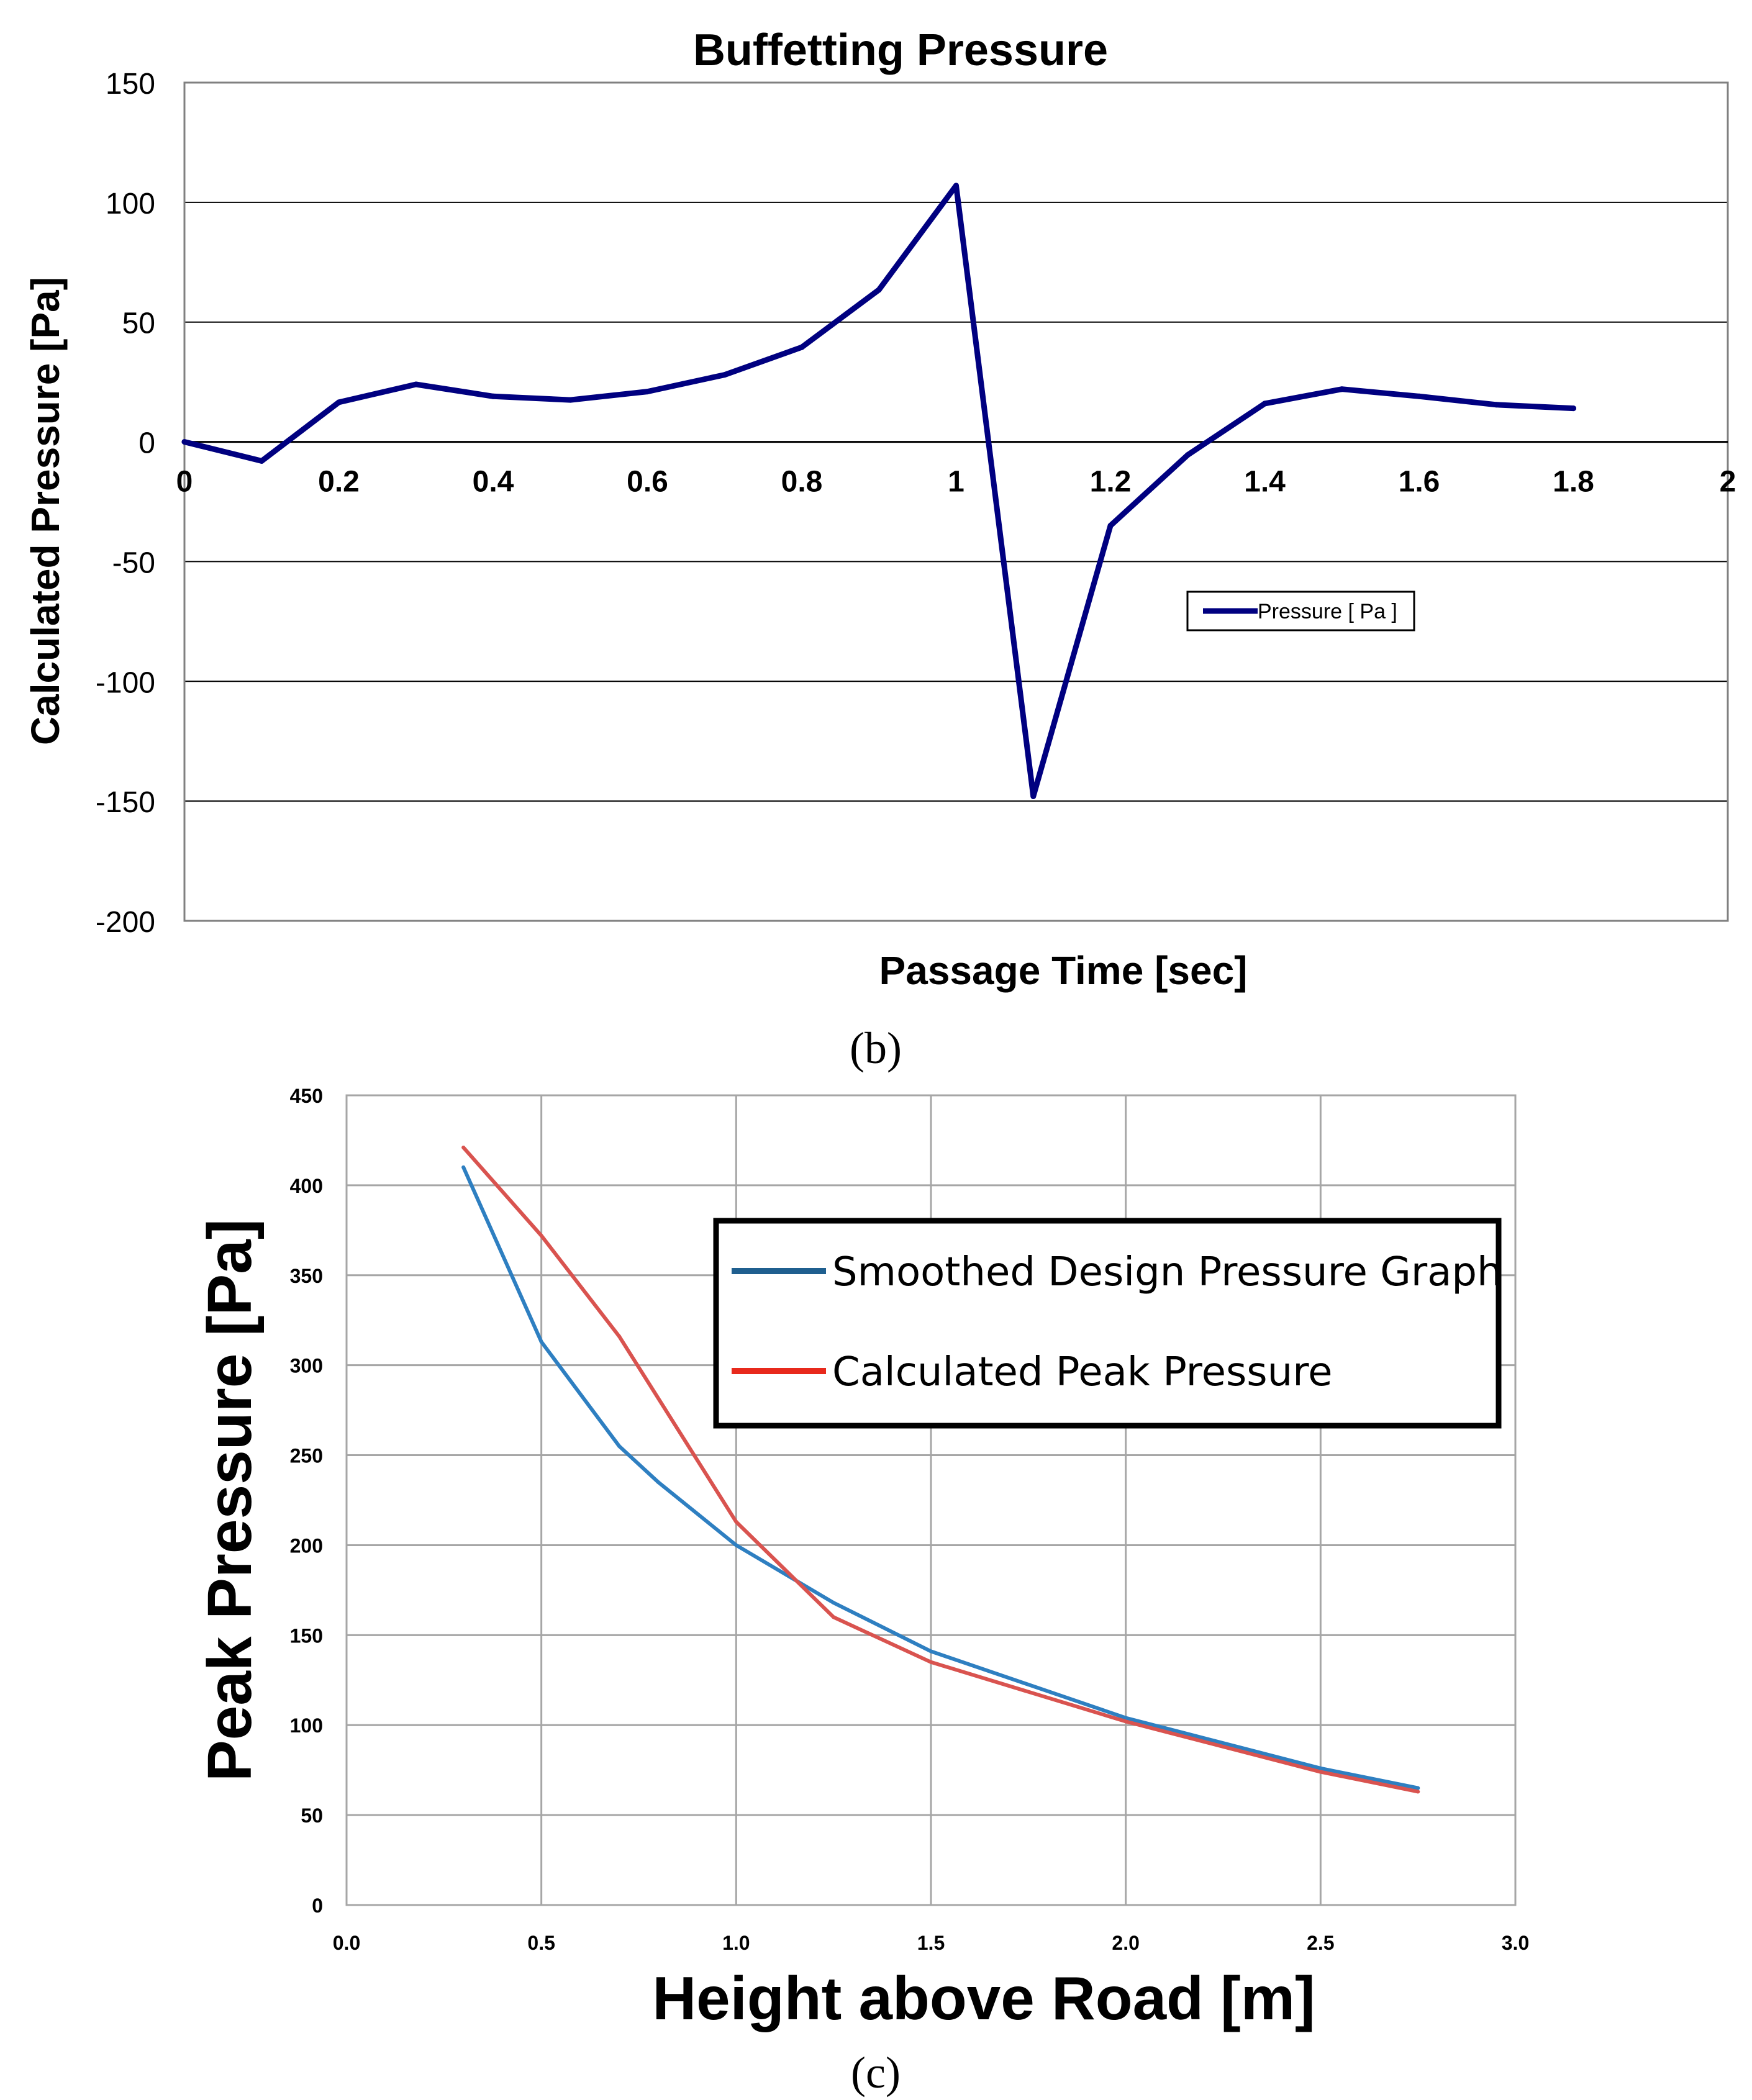  What do you see at coordinates (1327, 611) in the screenshot?
I see `chart-b-legend-label: Pressure [ Pa ]` at bounding box center [1327, 611].